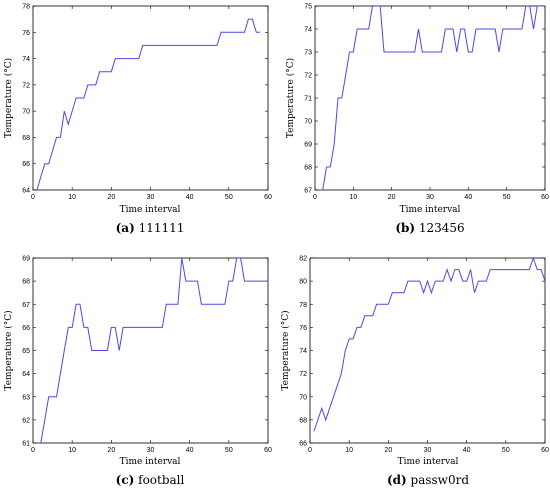  What do you see at coordinates (397, 480) in the screenshot?
I see `caption-letter: (d)` at bounding box center [397, 480].